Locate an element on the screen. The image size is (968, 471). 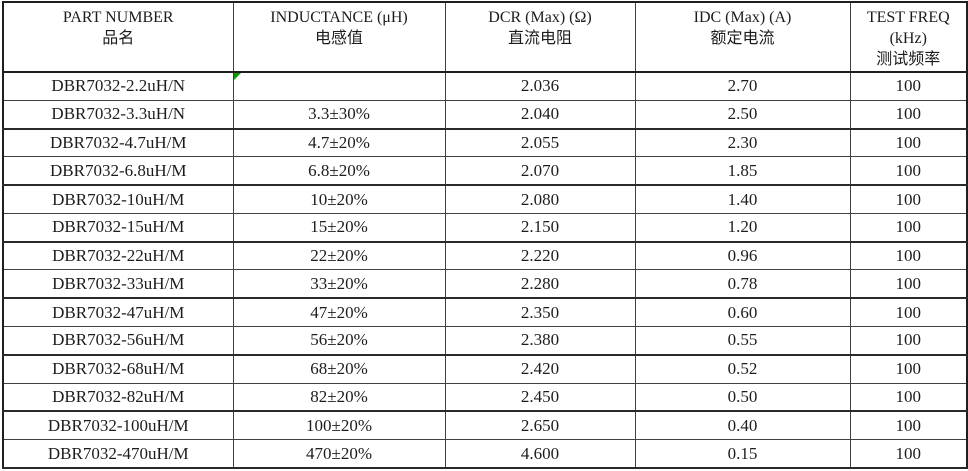
dcr-cell: 2.055 is located at coordinates (540, 143).